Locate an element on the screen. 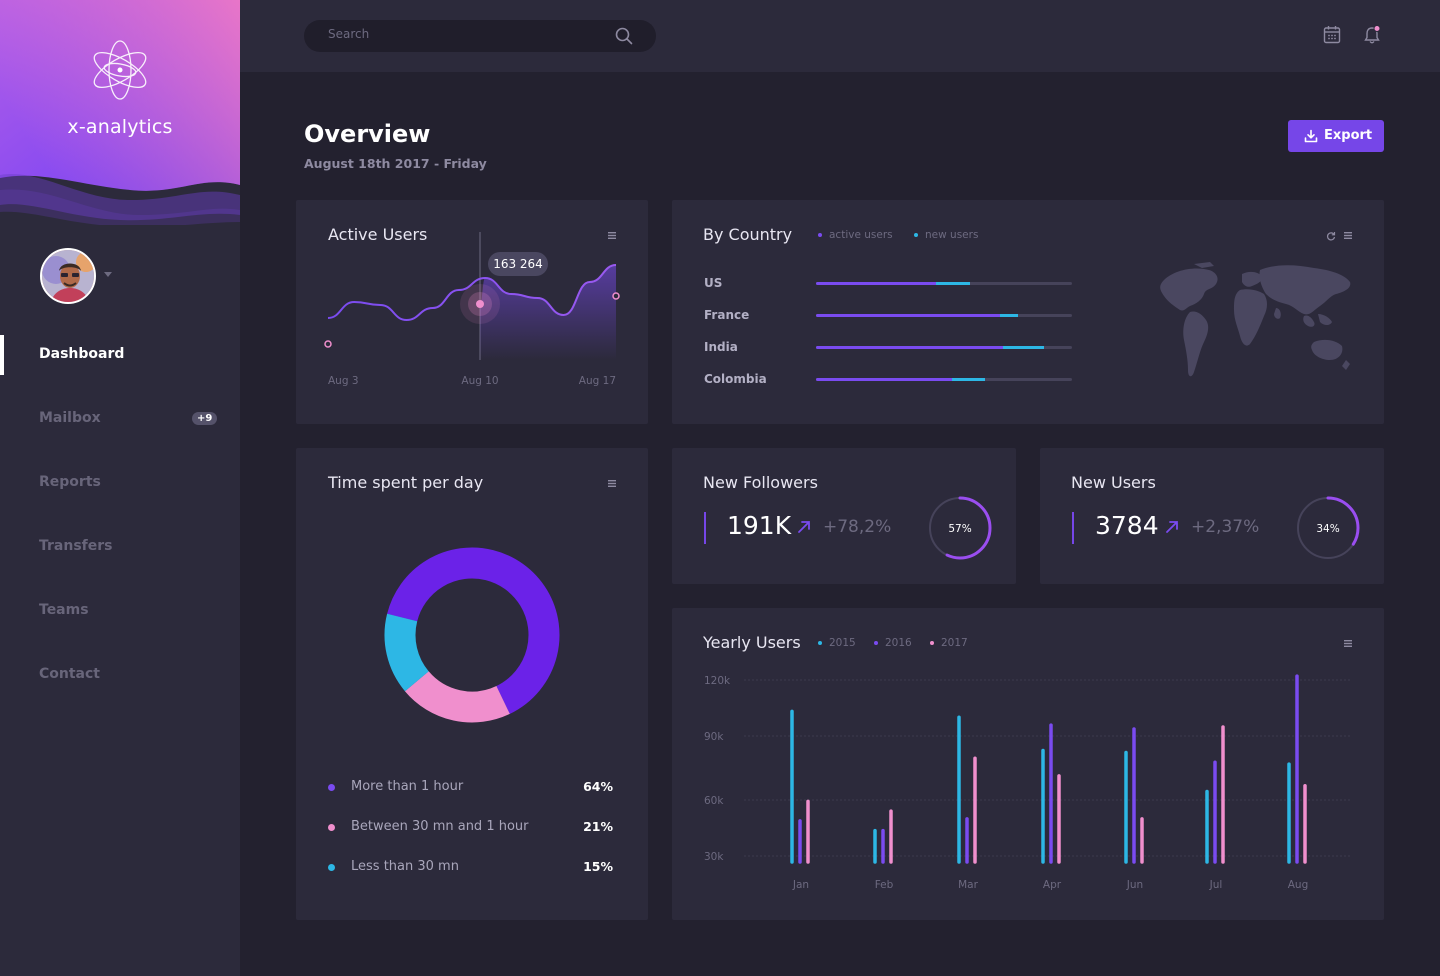 This screenshot has height=976, width=1440. sidebar-item-label: Contact is located at coordinates (69, 674).